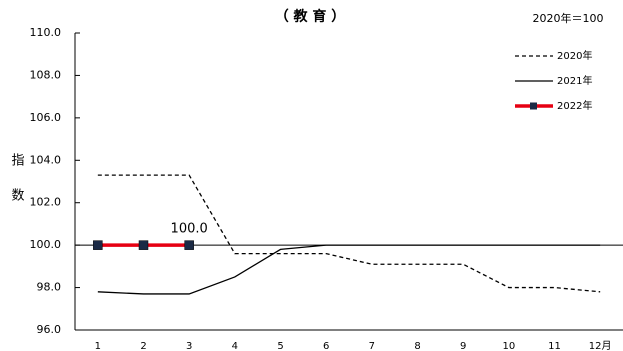 The height and width of the screenshot is (351, 623). Describe the element at coordinates (574, 55) in the screenshot. I see `legend-label: 2020年` at that location.